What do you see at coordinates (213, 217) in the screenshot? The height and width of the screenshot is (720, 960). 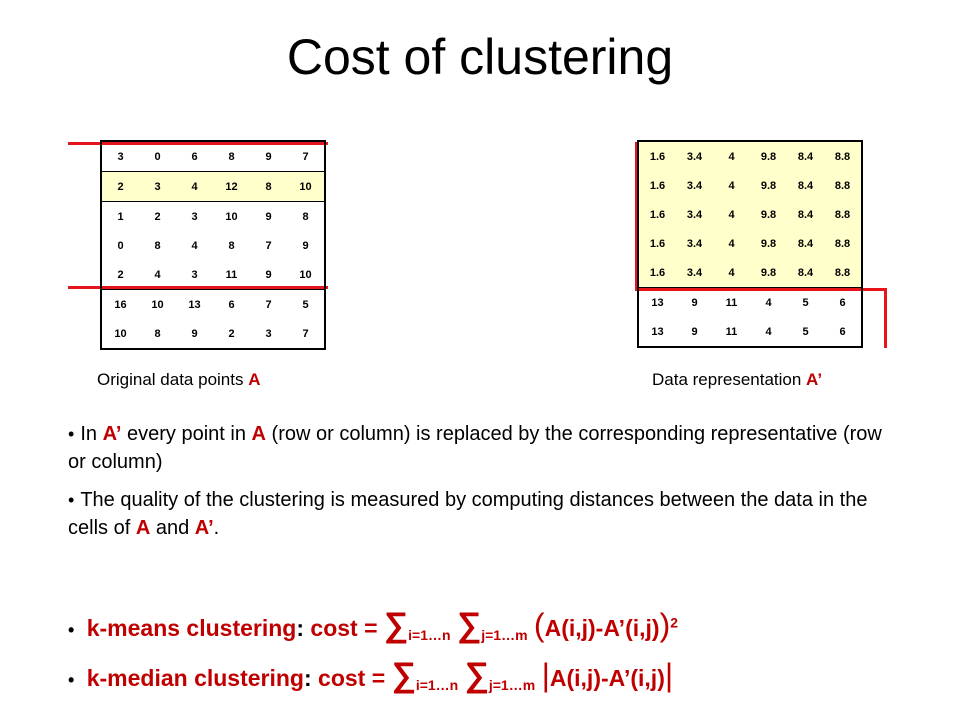 I see `matrix-row: 1 2 3 10 9 8` at bounding box center [213, 217].